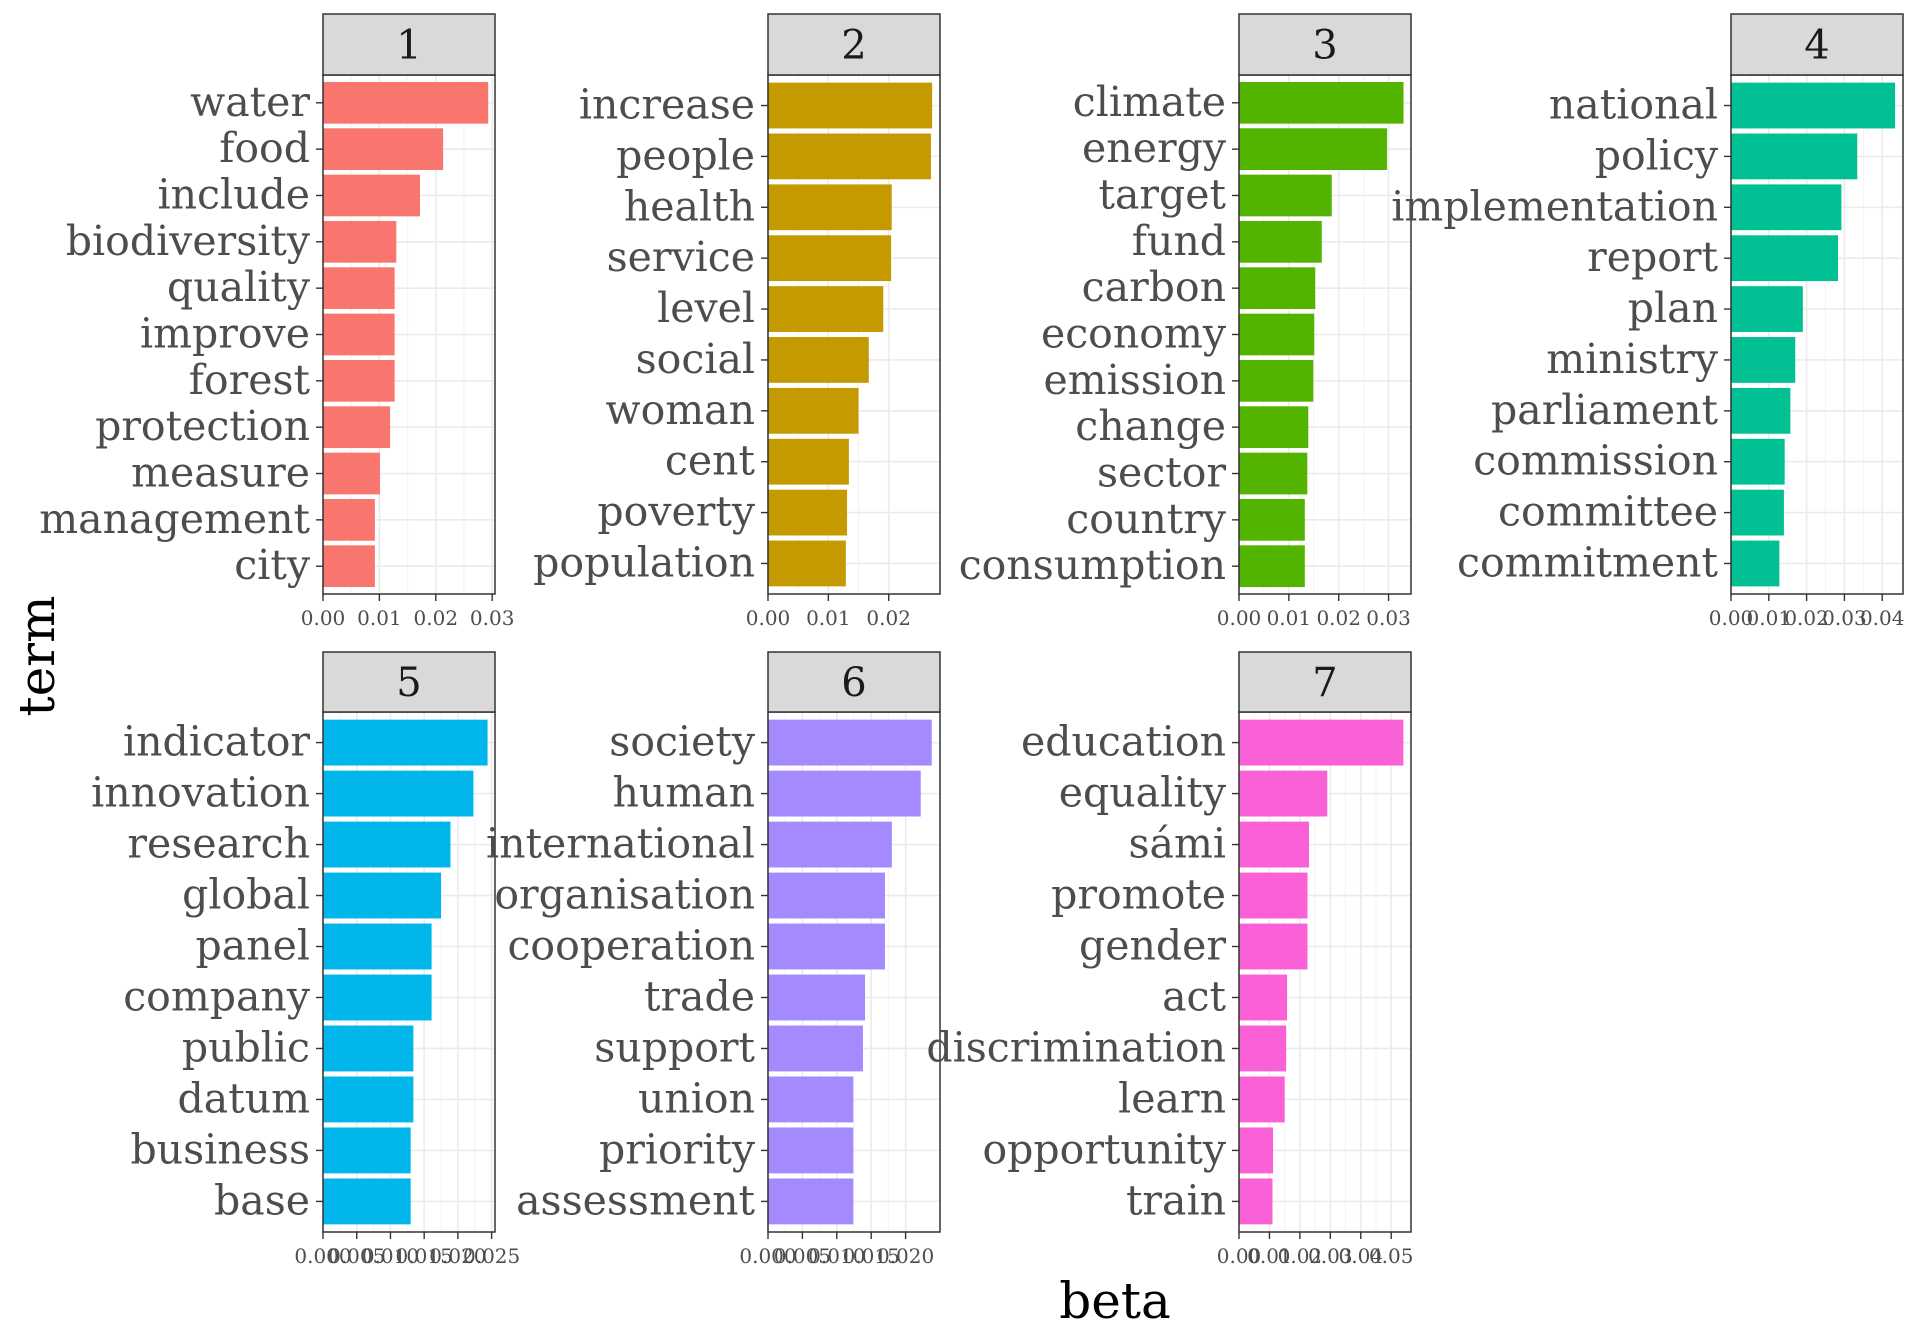 This screenshot has width=1920, height=1344. I want to click on term-label: sámi, so click(1177, 844).